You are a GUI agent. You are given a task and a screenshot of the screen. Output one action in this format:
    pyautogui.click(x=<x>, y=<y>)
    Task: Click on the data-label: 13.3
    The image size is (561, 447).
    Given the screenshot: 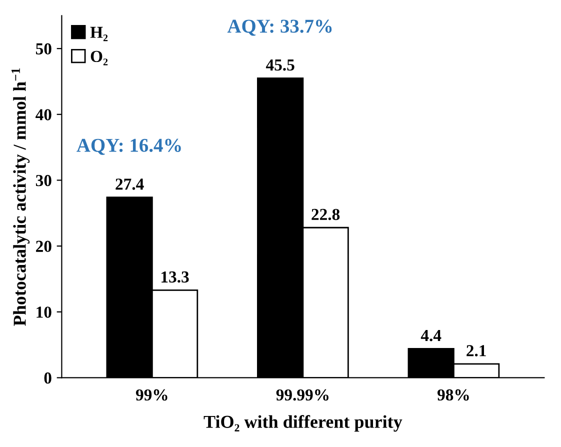 What is the action you would take?
    pyautogui.click(x=175, y=277)
    